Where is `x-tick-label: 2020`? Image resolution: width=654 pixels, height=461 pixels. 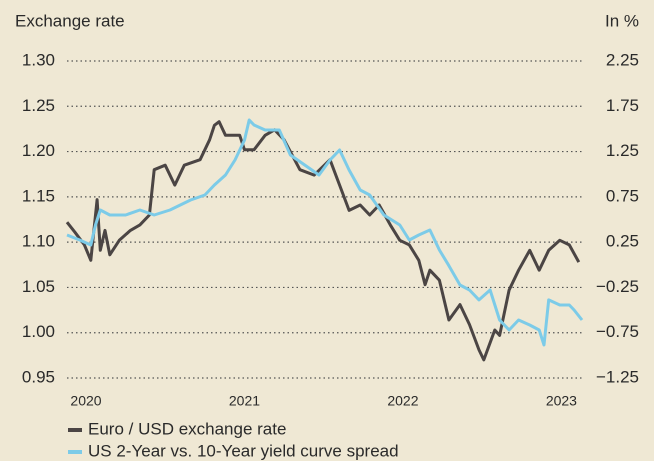 x-tick-label: 2020 is located at coordinates (85, 401).